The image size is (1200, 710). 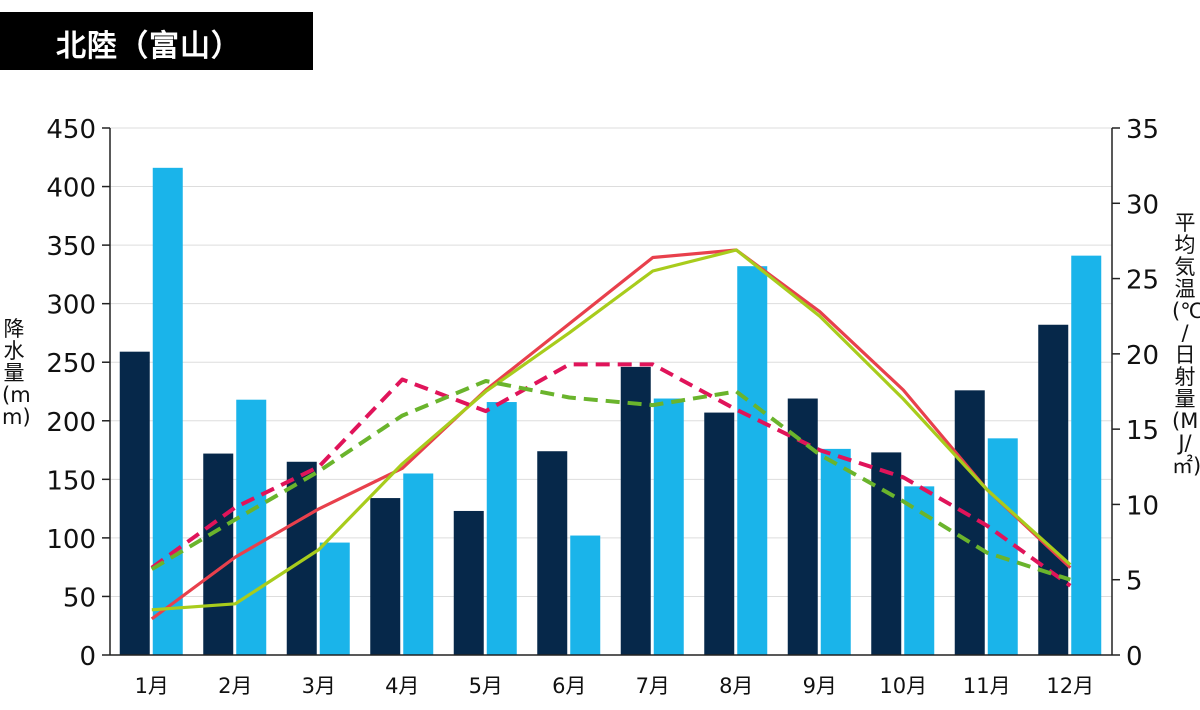 I want to click on bar-series-2-8月, so click(x=752, y=460).